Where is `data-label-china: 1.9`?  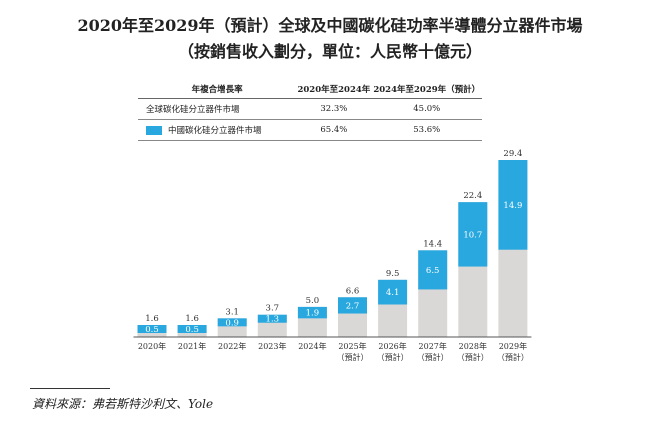 data-label-china: 1.9 is located at coordinates (313, 314).